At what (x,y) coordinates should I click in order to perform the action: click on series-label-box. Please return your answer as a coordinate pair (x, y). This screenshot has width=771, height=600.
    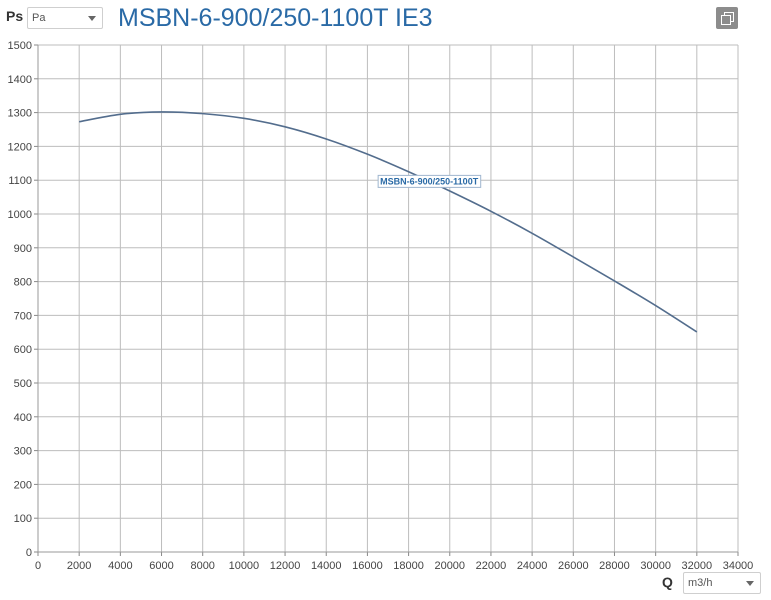
    Looking at the image, I should click on (429, 181).